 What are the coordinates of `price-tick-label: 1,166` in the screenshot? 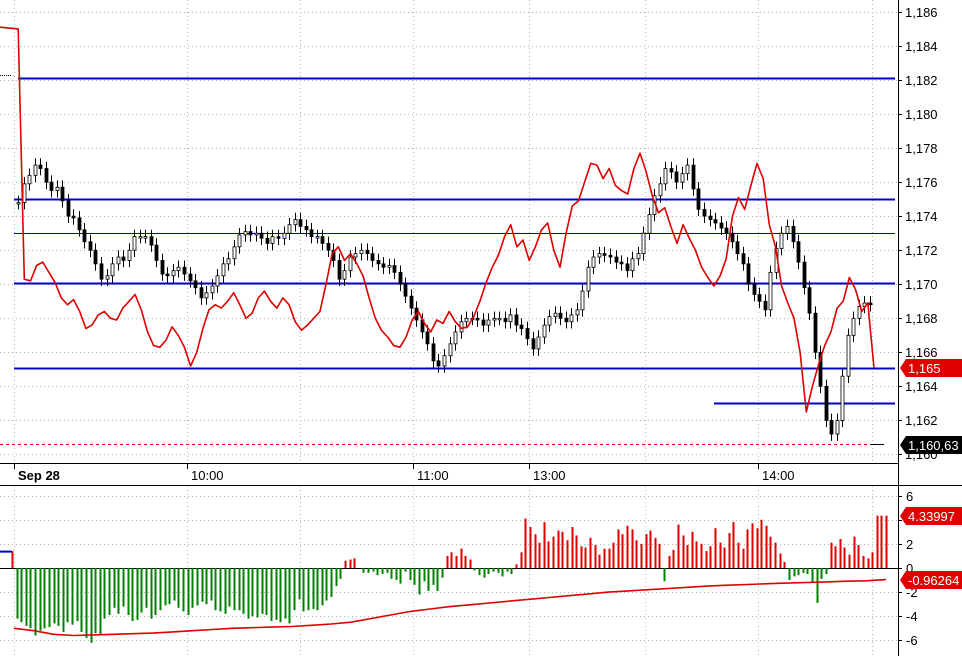 It's located at (921, 352).